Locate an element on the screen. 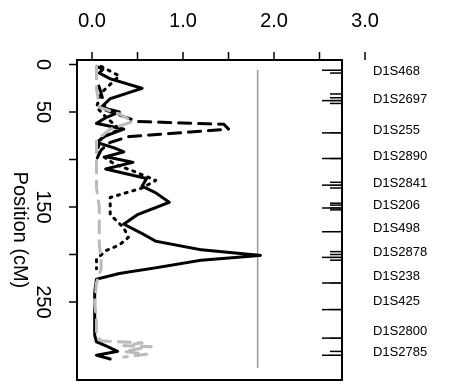 This screenshot has height=384, width=454. y-tick-label: 250 is located at coordinates (43, 301).